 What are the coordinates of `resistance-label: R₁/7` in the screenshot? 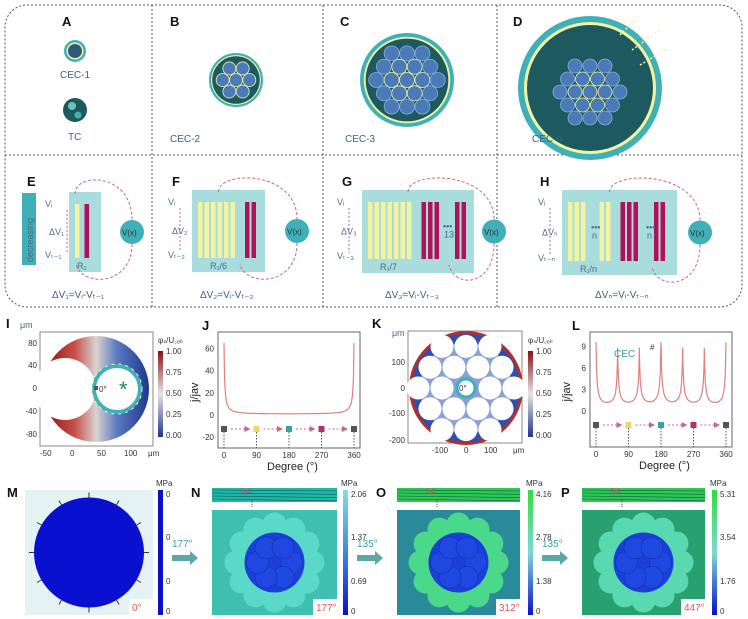 It's located at (388, 267).